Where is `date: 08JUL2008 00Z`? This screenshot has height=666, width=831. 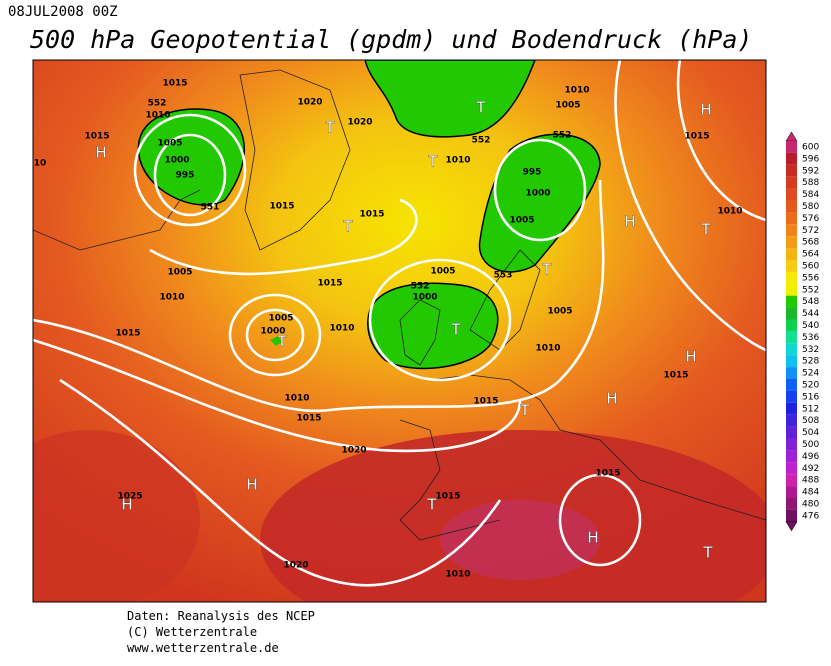
date: 08JUL2008 00Z is located at coordinates (63, 12).